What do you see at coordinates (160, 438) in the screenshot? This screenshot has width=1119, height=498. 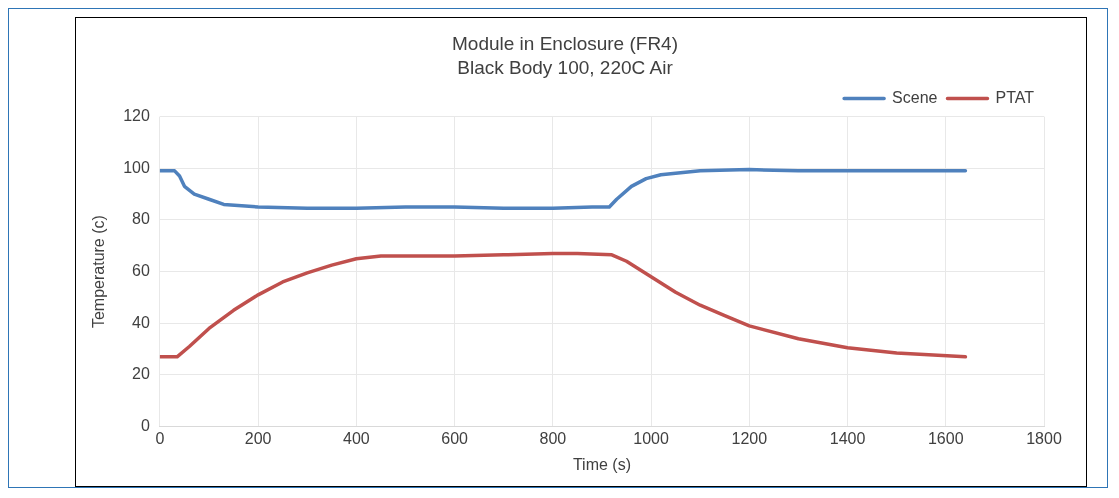 I see `x-tick-label: 0` at bounding box center [160, 438].